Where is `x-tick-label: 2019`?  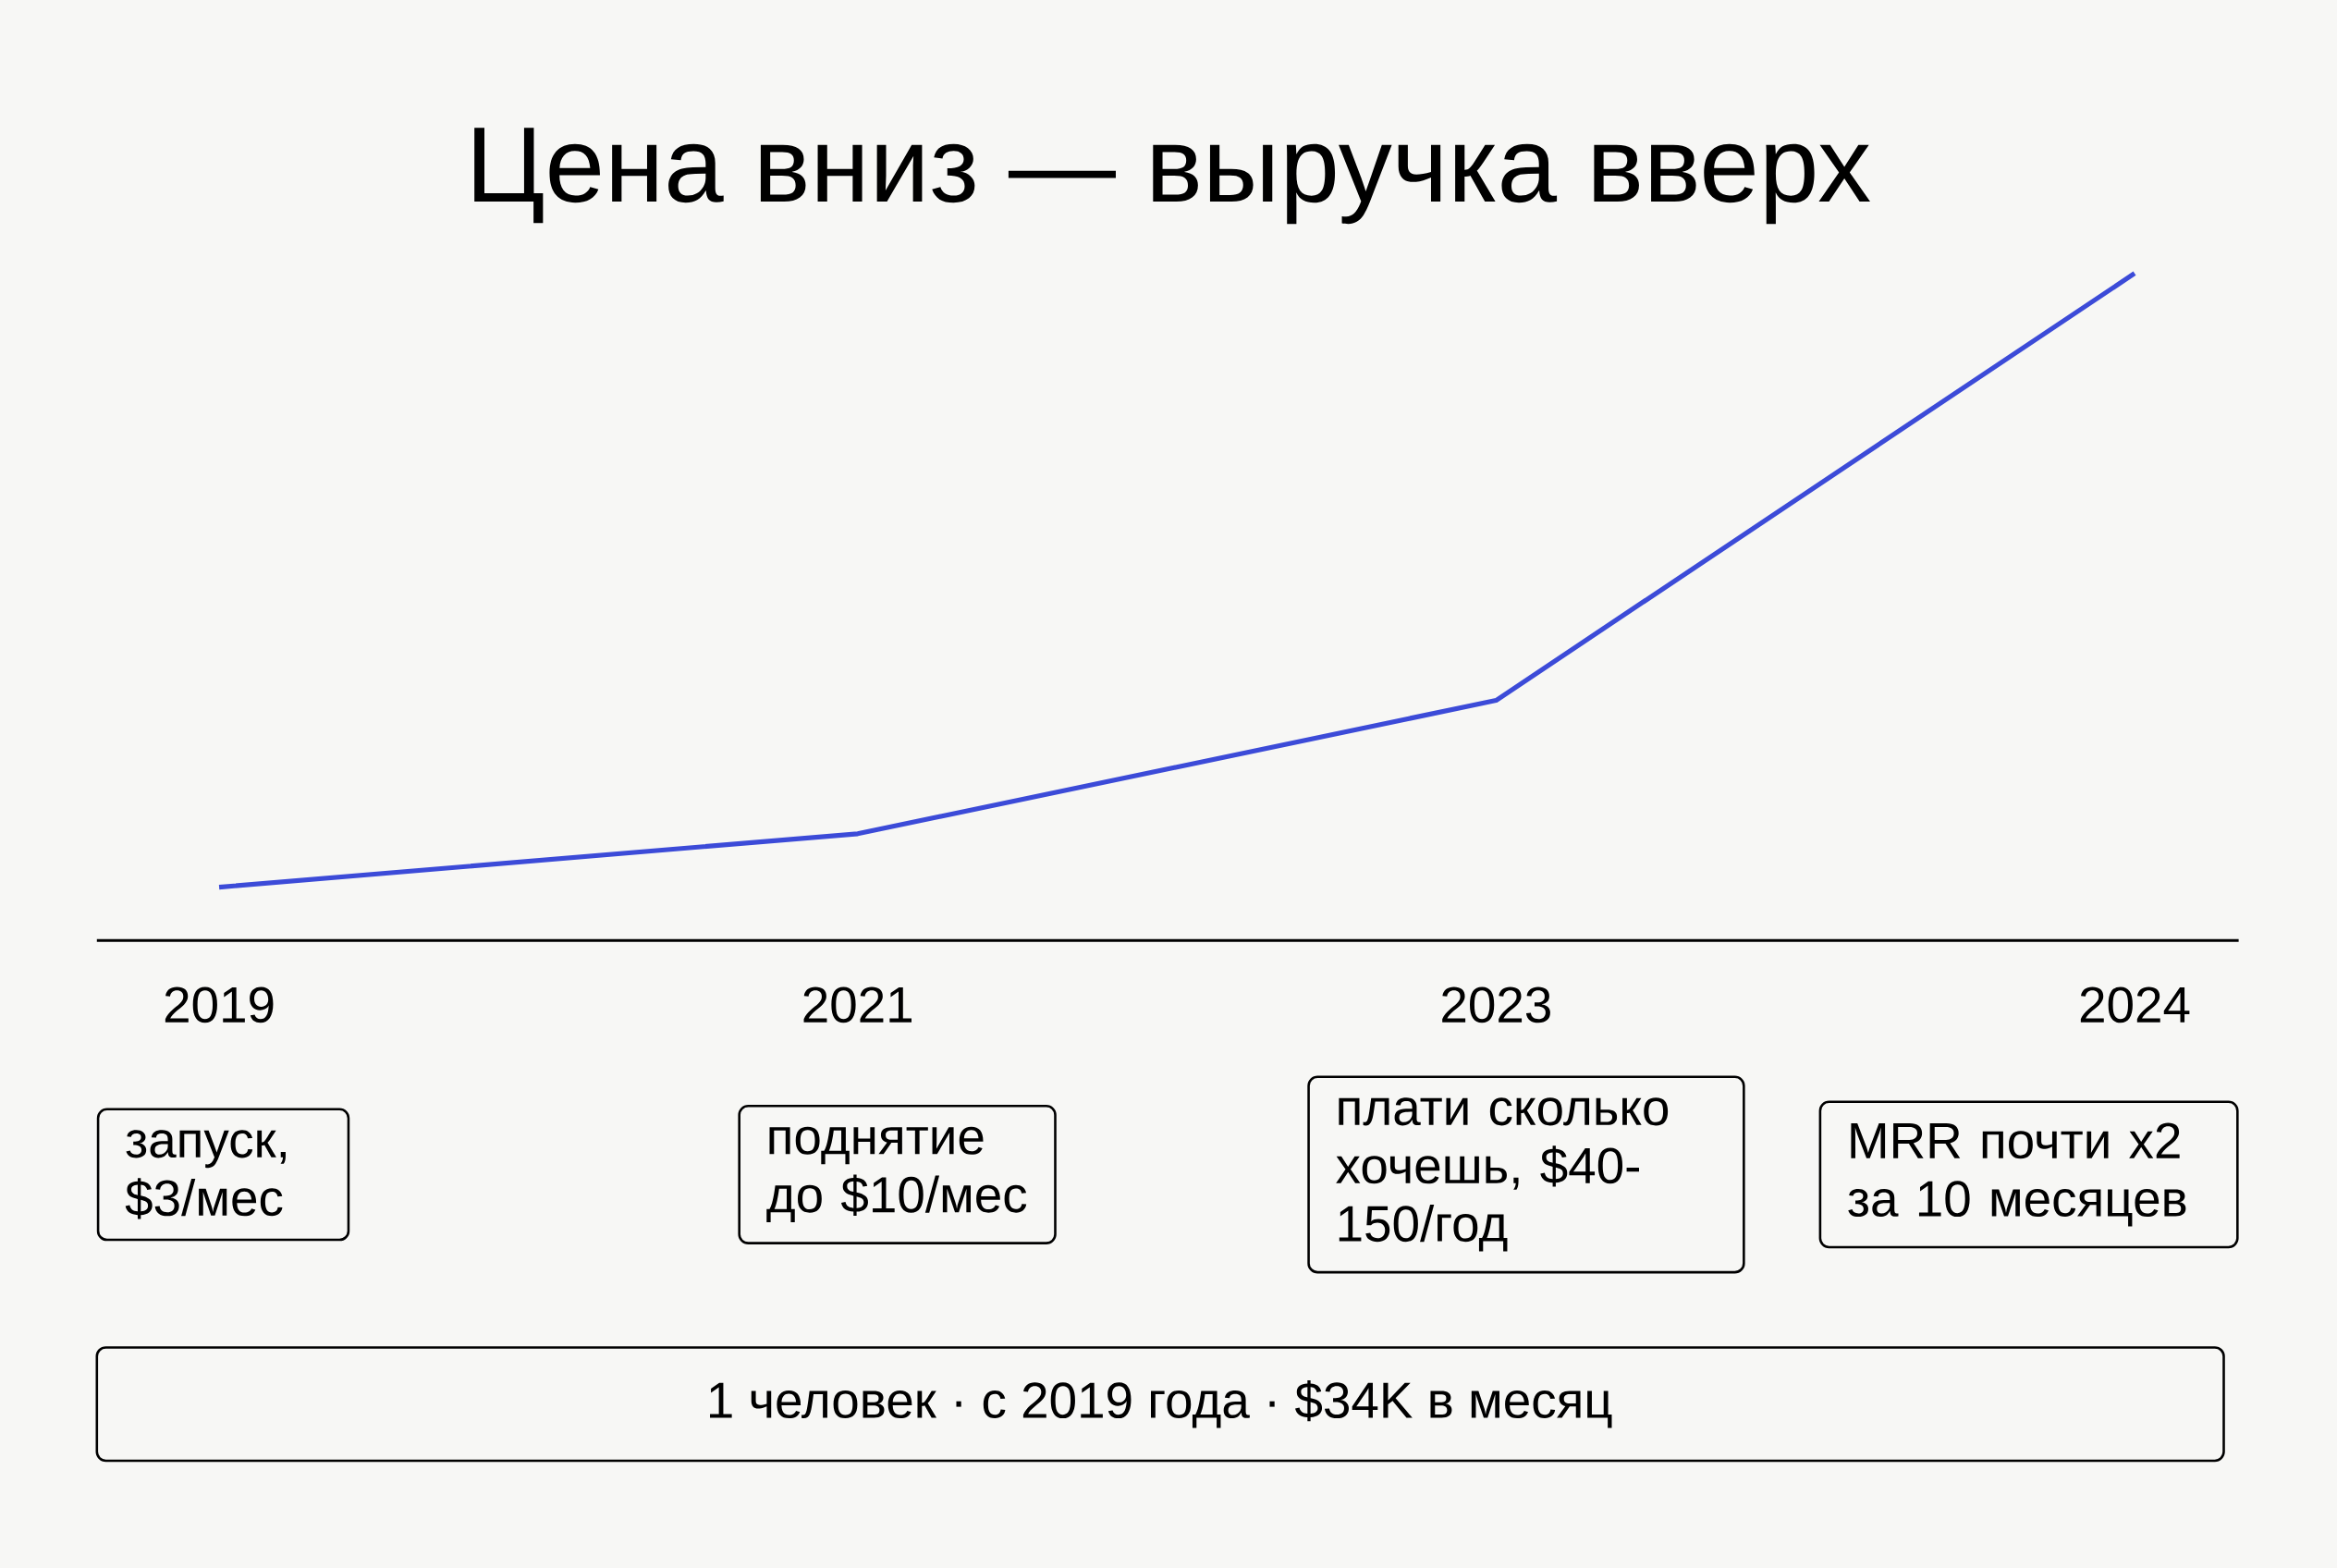 x-tick-label: 2019 is located at coordinates (219, 1004).